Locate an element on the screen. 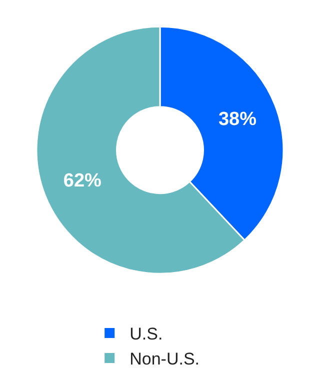 The height and width of the screenshot is (380, 320). data-label: 62% is located at coordinates (82, 181).